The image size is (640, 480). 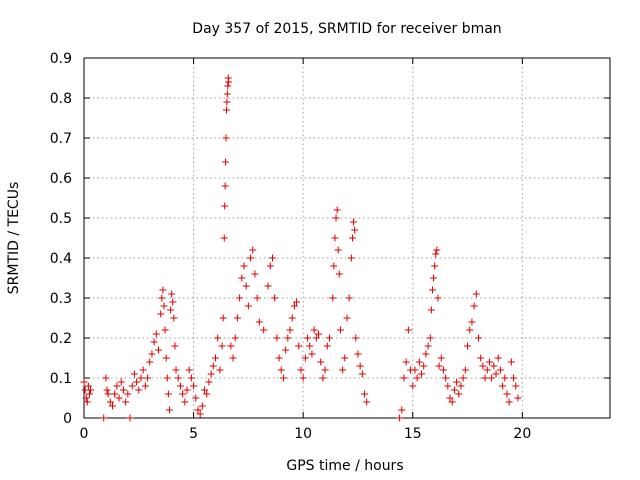 I want to click on y-tick-label: 0.3, so click(x=61, y=299).